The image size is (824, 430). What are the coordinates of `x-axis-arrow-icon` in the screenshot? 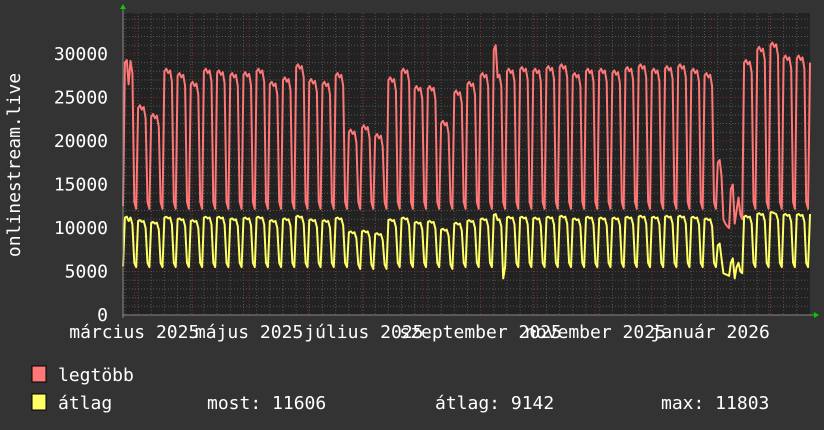 It's located at (816, 315).